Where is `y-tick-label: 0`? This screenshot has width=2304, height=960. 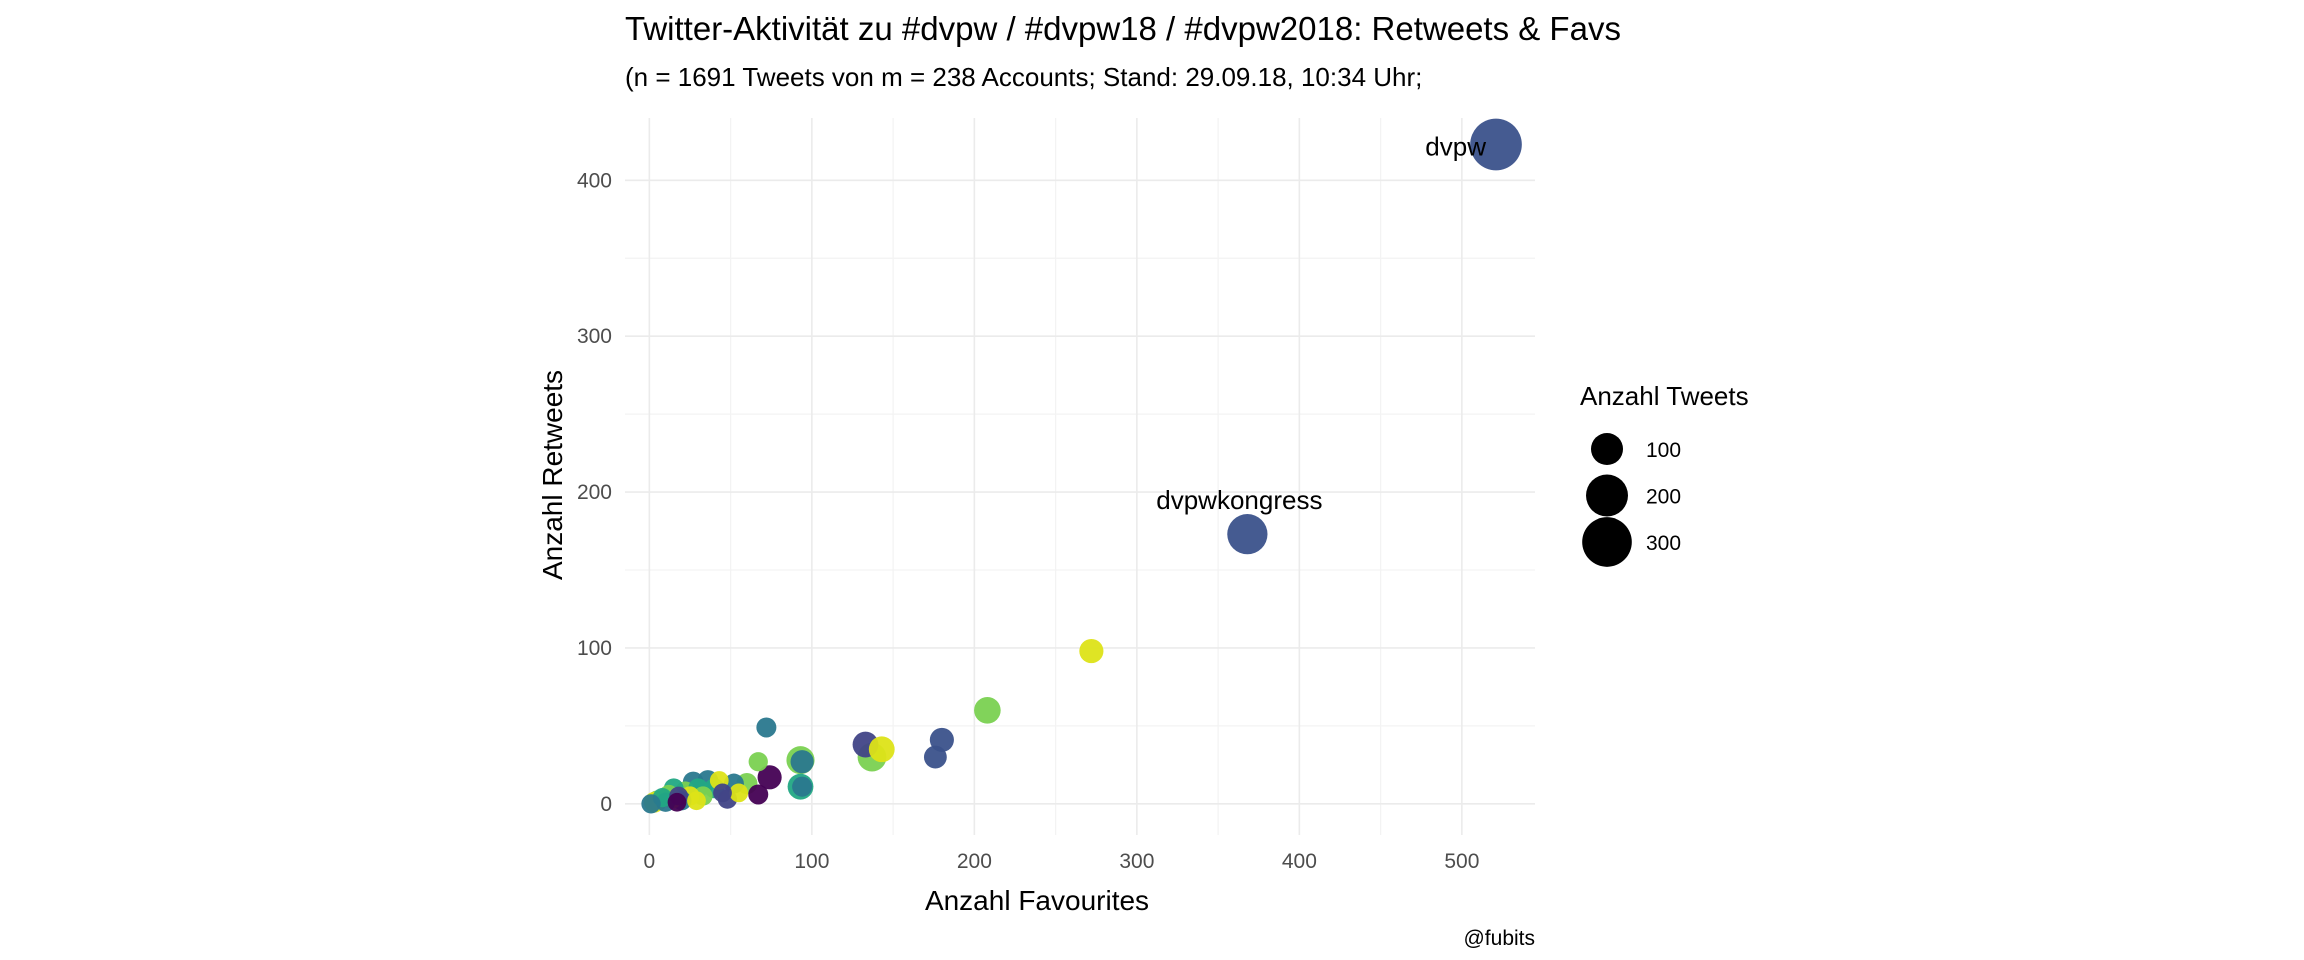
y-tick-label: 0 is located at coordinates (606, 804).